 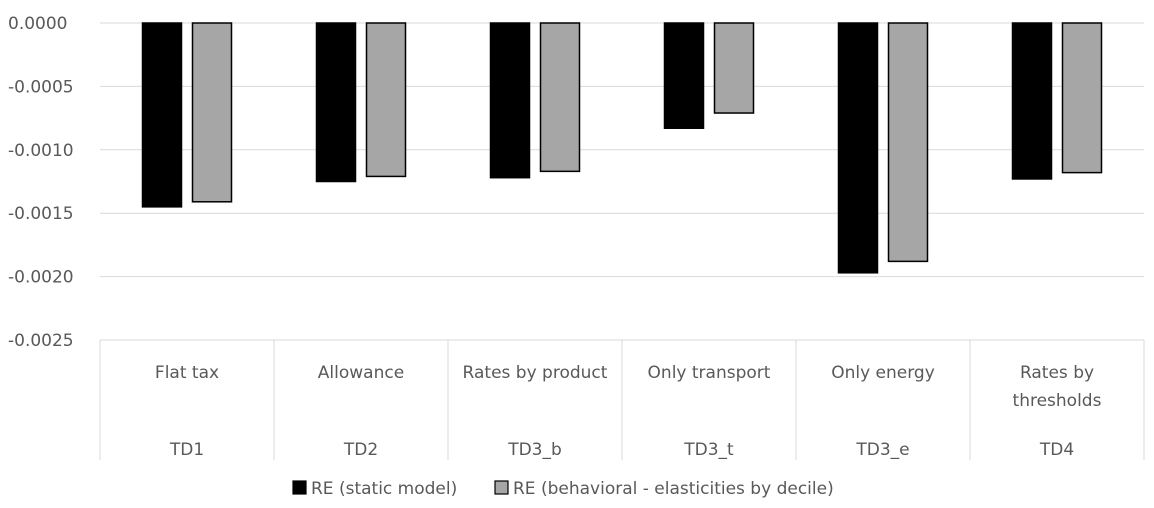 What do you see at coordinates (1056, 450) in the screenshot?
I see `category-code-label: TD4` at bounding box center [1056, 450].